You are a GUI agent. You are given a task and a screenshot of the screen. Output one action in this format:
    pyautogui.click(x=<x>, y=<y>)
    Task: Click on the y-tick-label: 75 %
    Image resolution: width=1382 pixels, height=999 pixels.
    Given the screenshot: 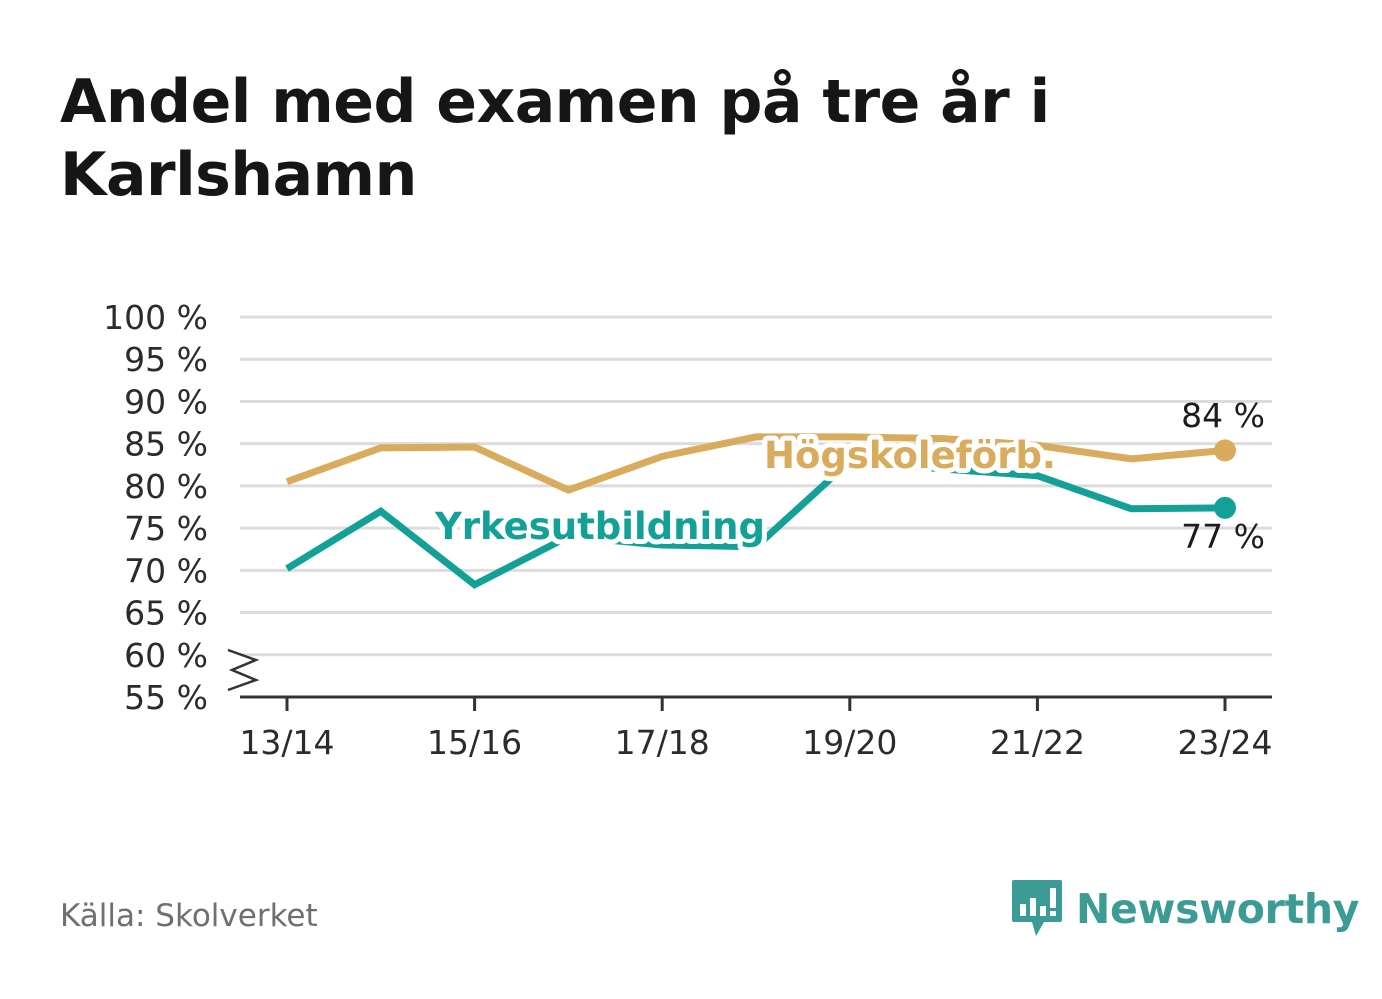 What is the action you would take?
    pyautogui.click(x=166, y=528)
    